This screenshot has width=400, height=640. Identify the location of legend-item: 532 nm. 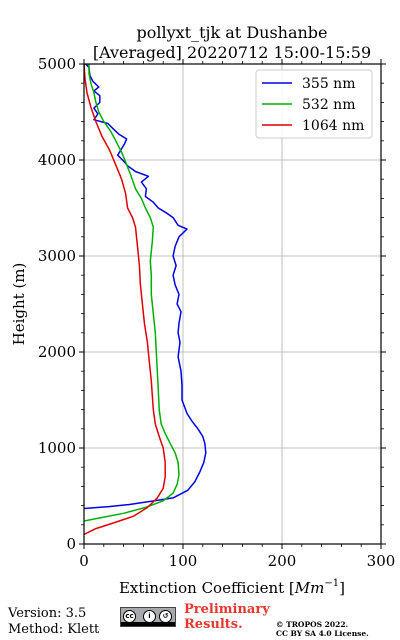
(308, 105).